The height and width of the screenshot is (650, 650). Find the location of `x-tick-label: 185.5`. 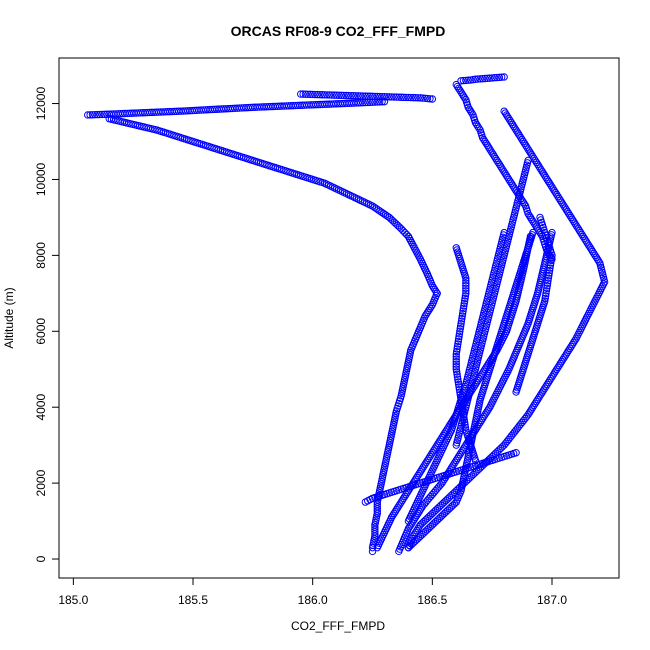

x-tick-label: 185.5 is located at coordinates (193, 600).